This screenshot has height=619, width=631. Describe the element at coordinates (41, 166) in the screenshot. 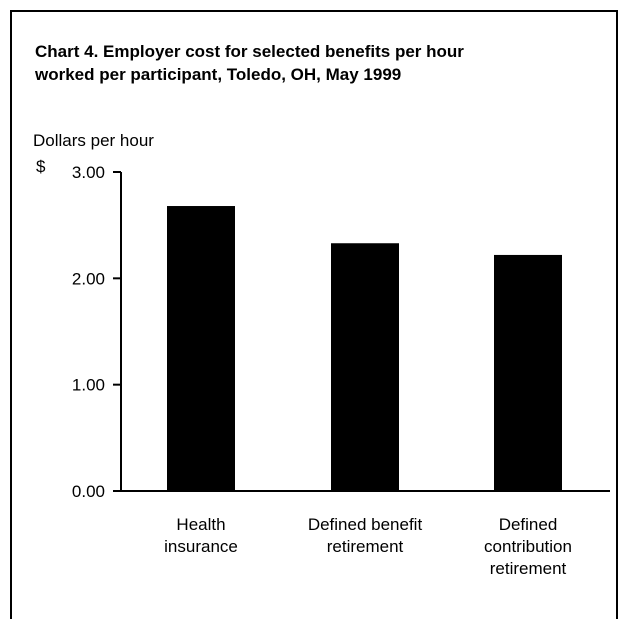

I see `y-axis-currency-symbol: $` at that location.